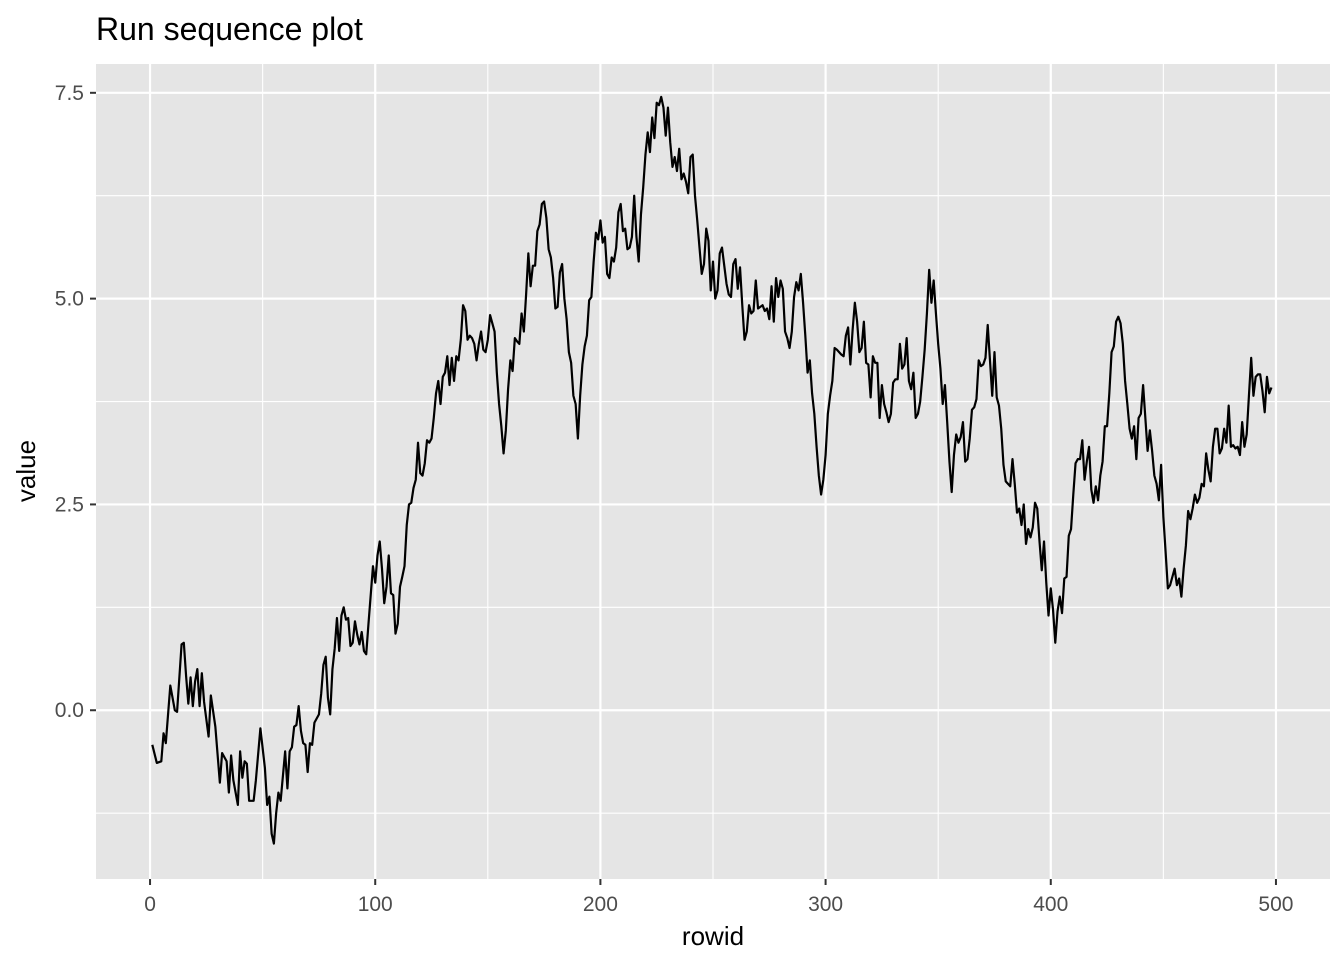 Image resolution: width=1344 pixels, height=960 pixels. Describe the element at coordinates (69, 93) in the screenshot. I see `y-tick-label: 7.5` at that location.